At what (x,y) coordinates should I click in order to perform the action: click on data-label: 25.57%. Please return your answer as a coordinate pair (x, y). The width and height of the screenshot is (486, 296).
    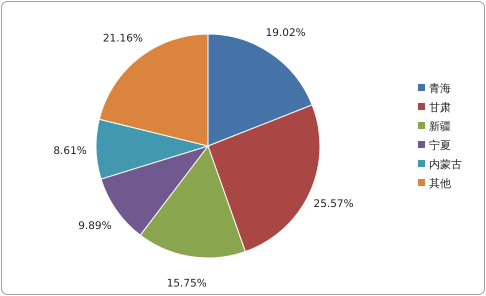
    Looking at the image, I should click on (334, 204).